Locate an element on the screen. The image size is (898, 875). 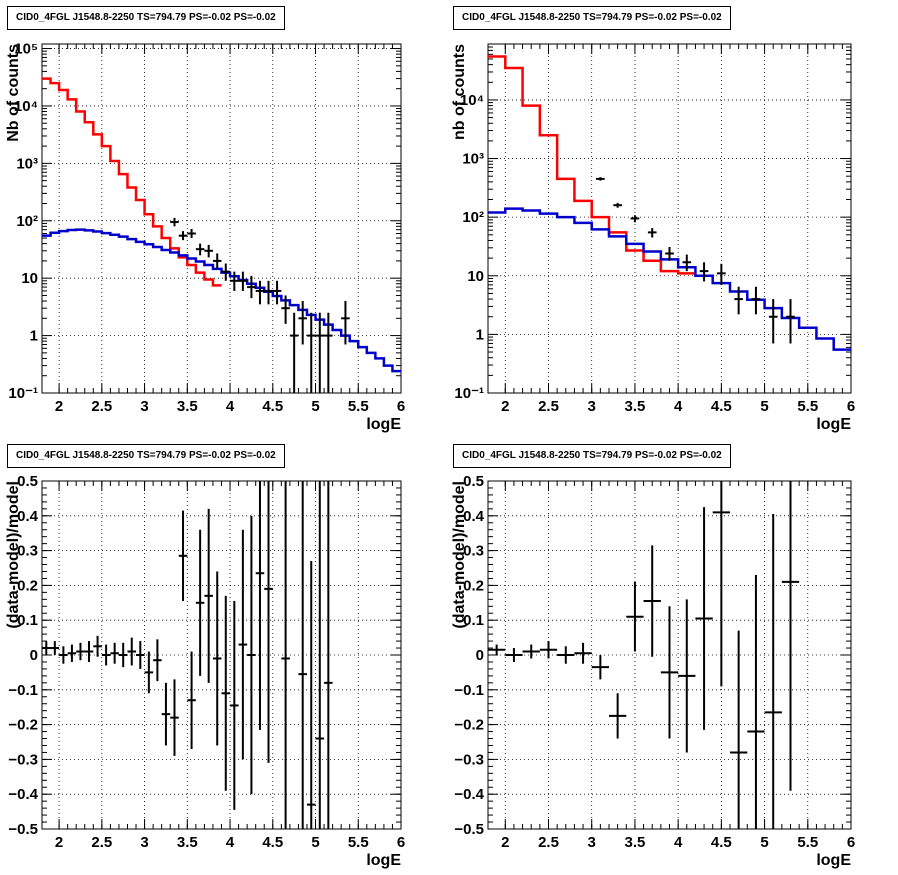
y-axis-label: (data-model)/model is located at coordinates (13, 555).